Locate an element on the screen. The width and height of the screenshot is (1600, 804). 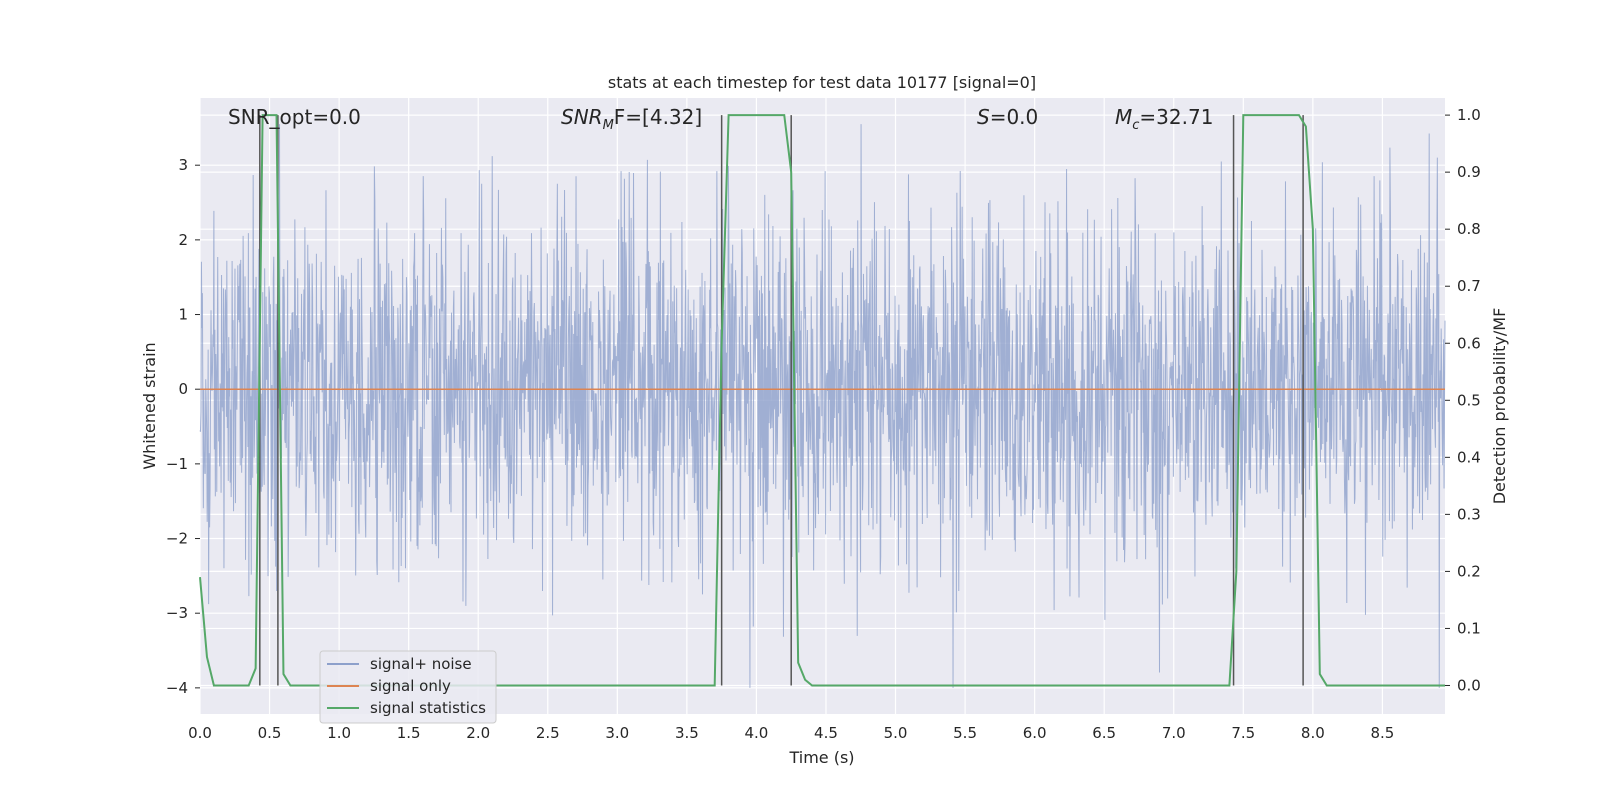
snr-mf-suffix: F=[4.32] is located at coordinates (658, 117).